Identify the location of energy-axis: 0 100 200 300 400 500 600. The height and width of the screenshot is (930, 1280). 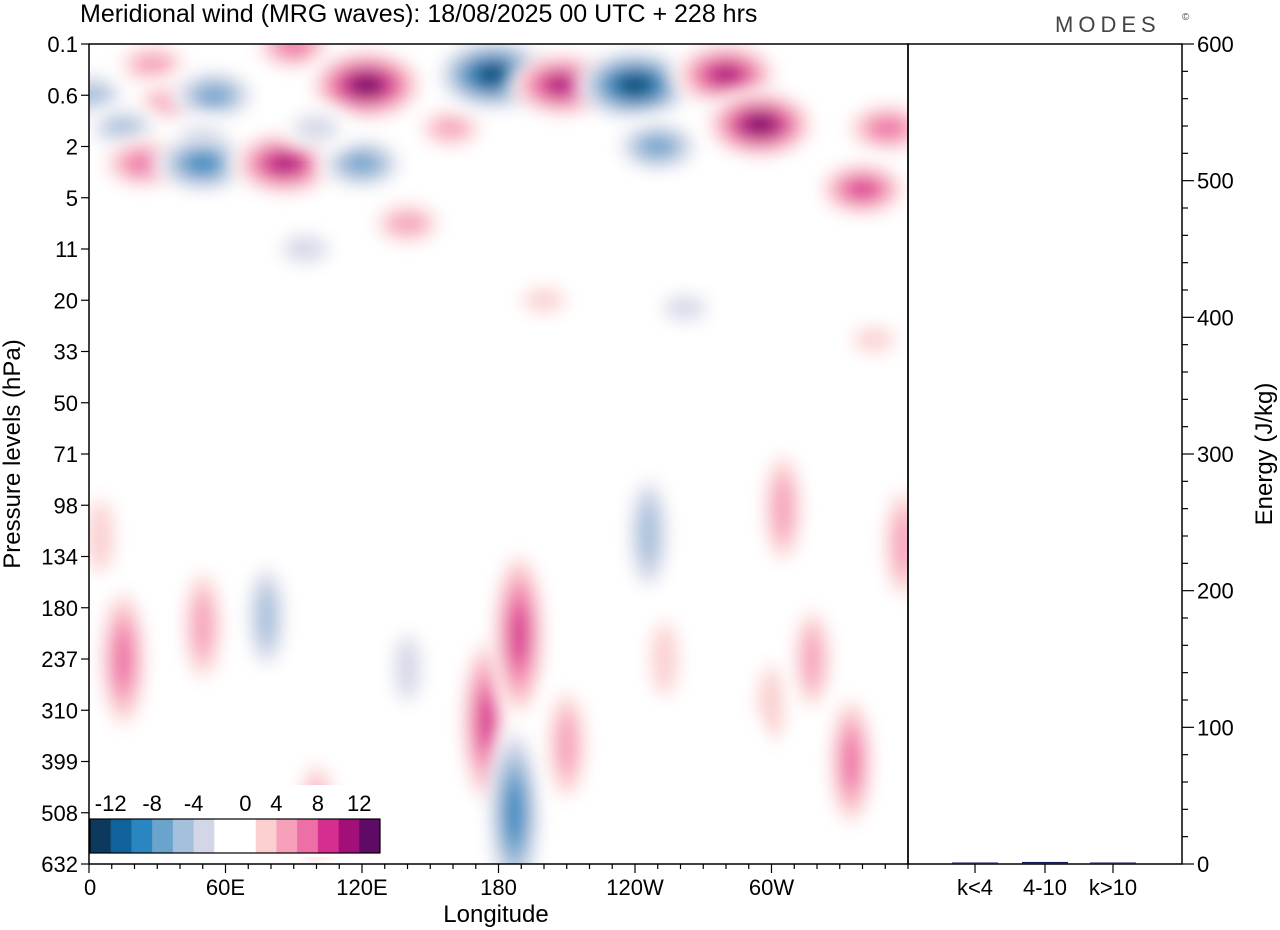
(1208, 454).